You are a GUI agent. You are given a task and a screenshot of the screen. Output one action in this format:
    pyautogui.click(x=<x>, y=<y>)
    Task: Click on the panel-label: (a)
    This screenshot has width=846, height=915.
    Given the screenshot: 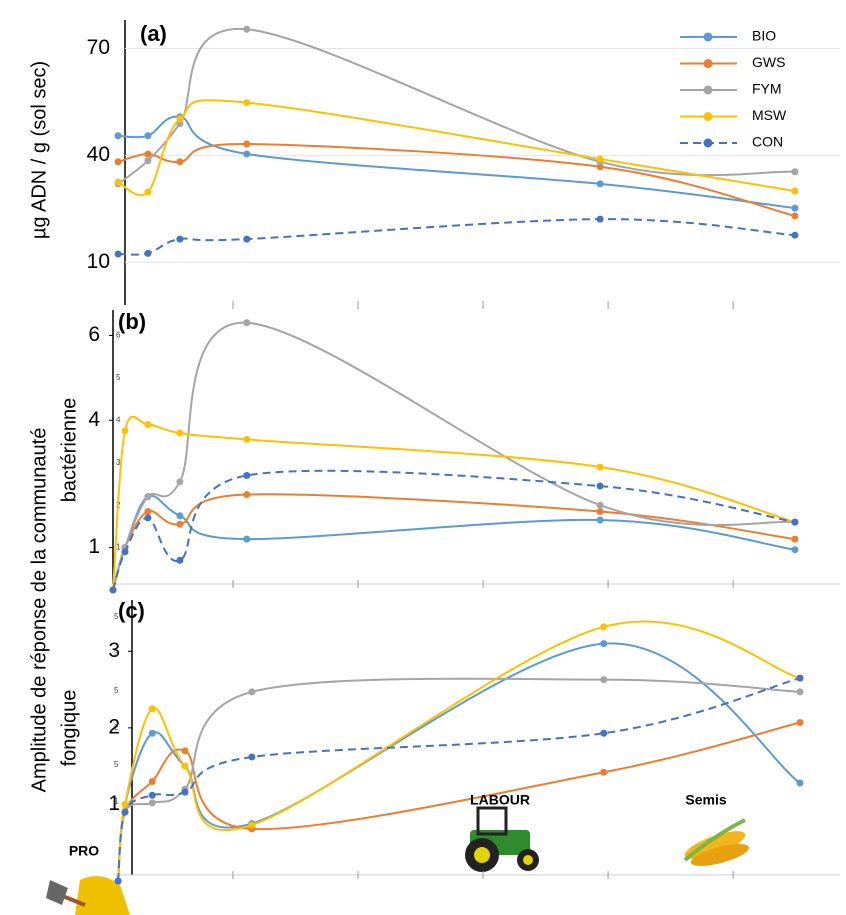 What is the action you would take?
    pyautogui.click(x=153, y=33)
    